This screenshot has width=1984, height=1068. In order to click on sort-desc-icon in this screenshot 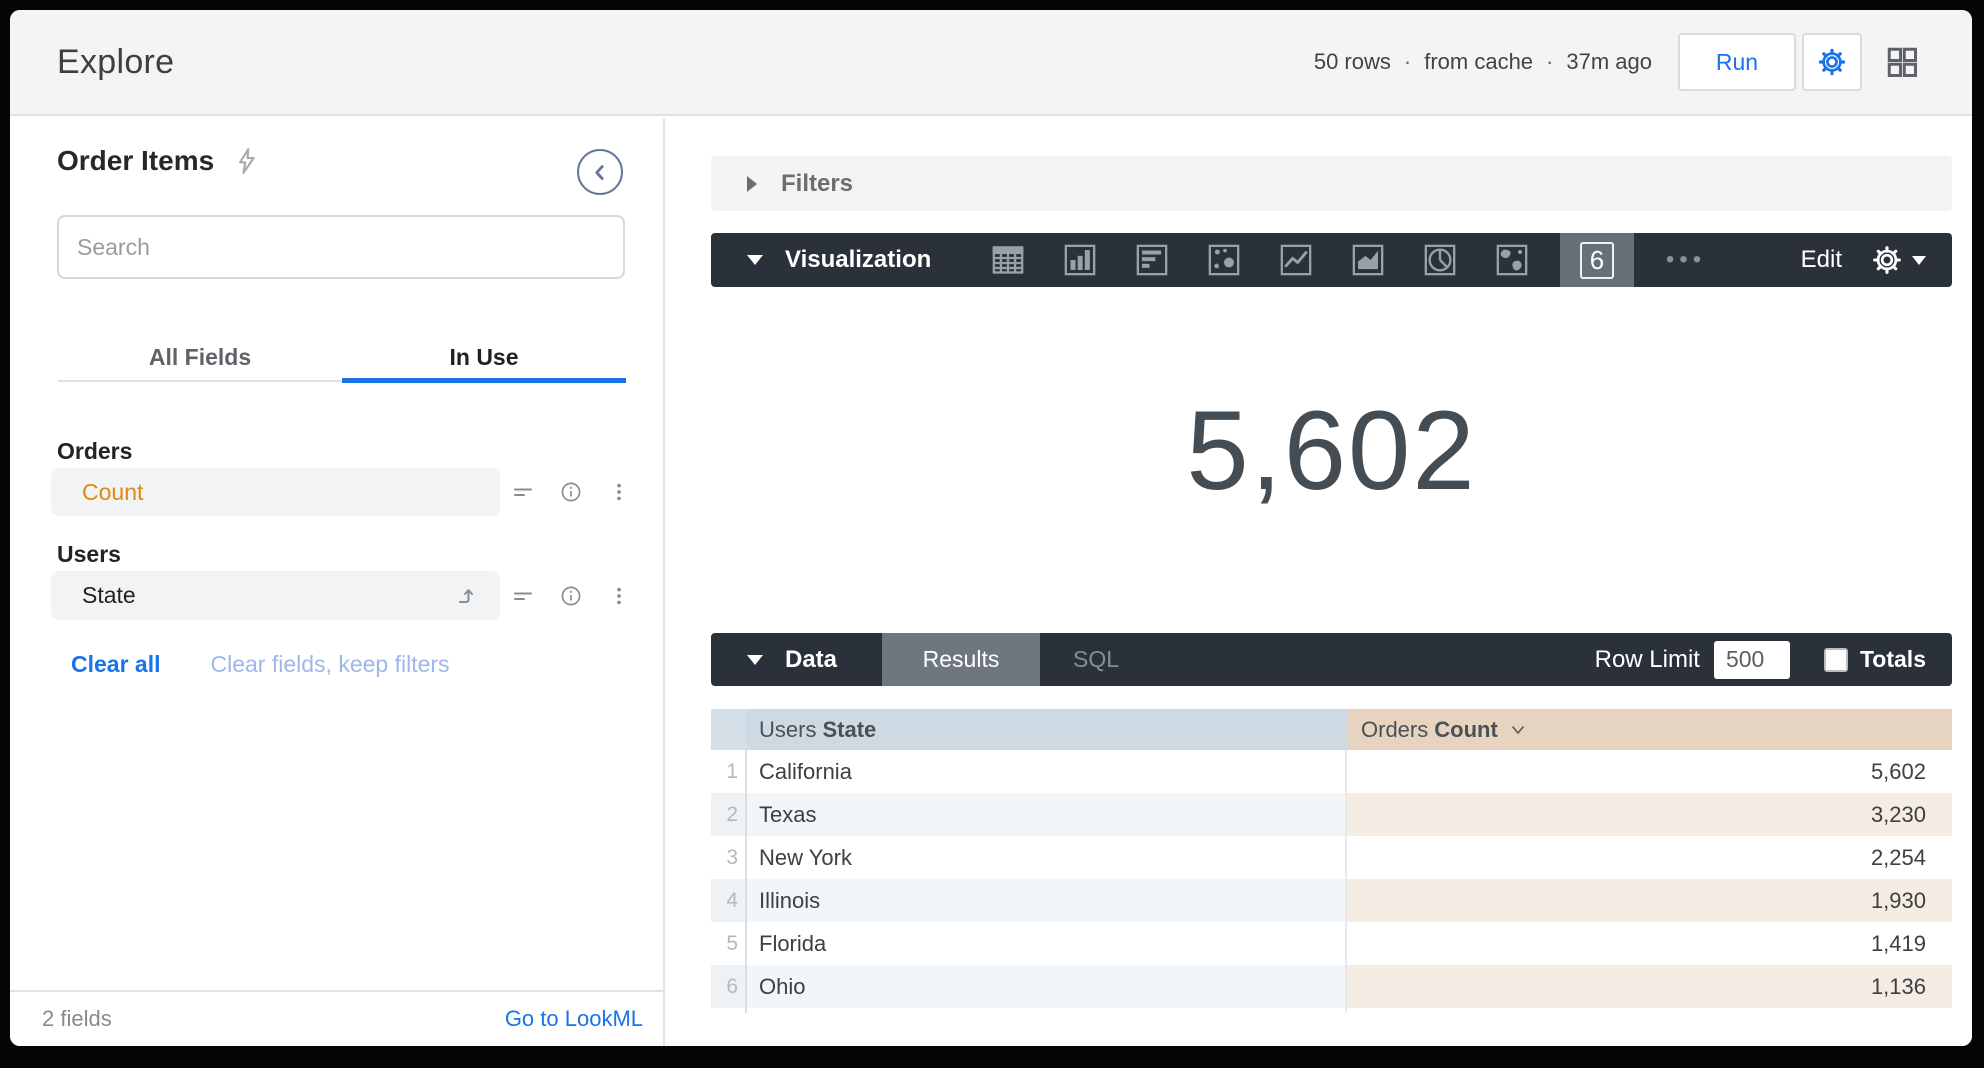, I will do `click(1518, 730)`.